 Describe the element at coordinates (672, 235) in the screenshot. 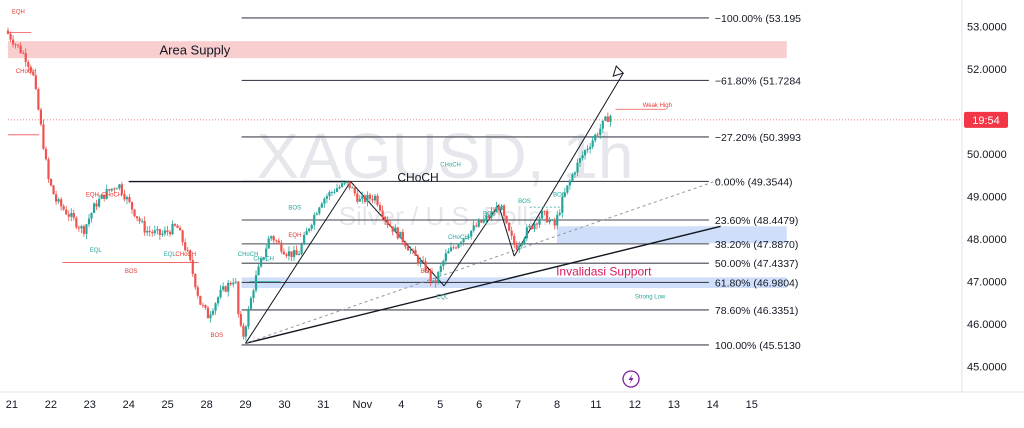

I see `zone-support-upper` at that location.